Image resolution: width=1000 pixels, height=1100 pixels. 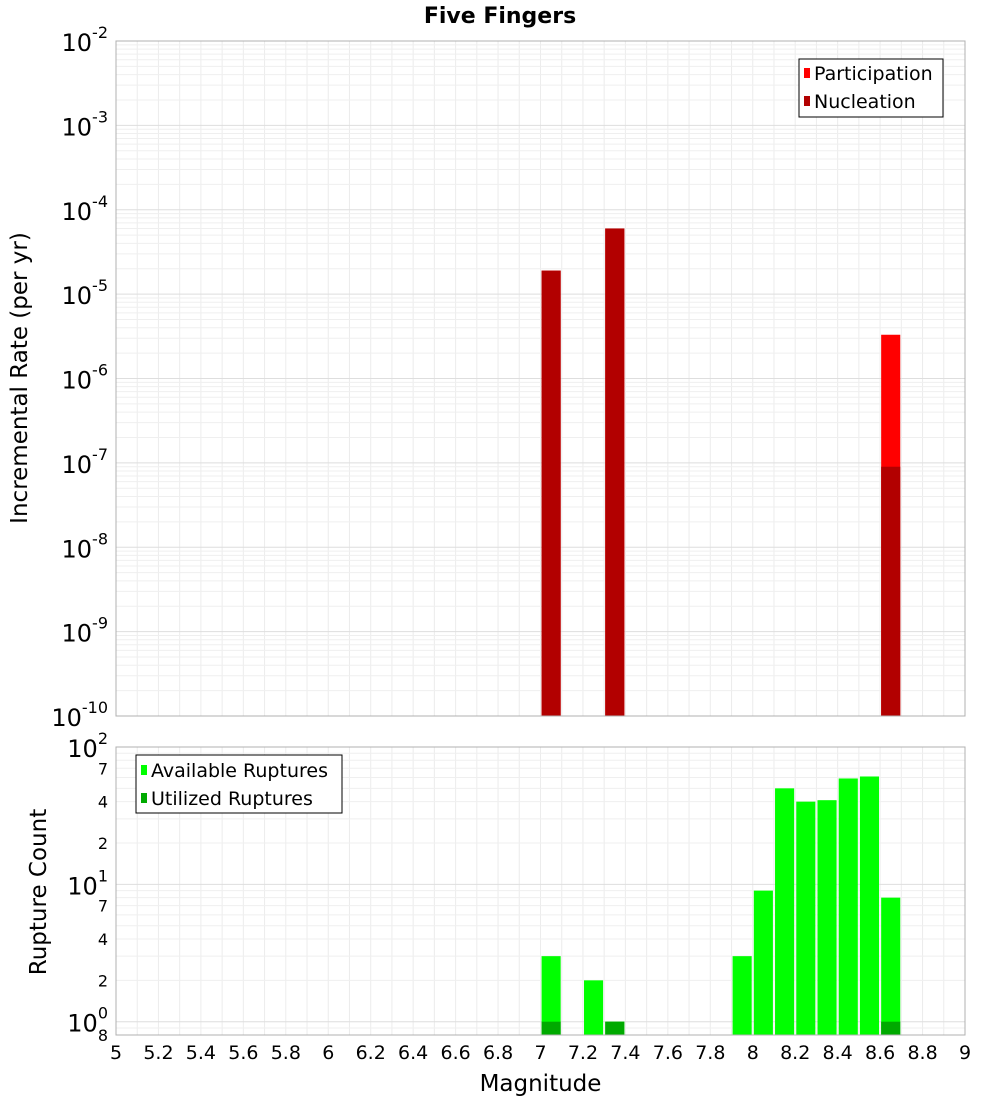 I want to click on x-tick-label: 5.6, so click(x=243, y=1053).